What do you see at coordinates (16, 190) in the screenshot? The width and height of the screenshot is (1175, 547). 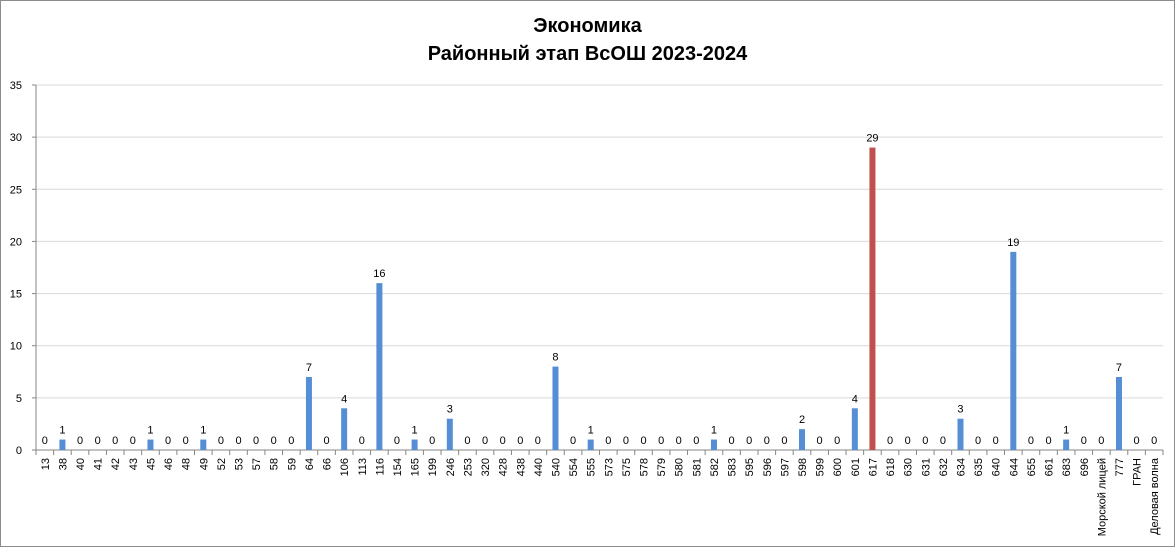 I see `y-tick-label: 25` at bounding box center [16, 190].